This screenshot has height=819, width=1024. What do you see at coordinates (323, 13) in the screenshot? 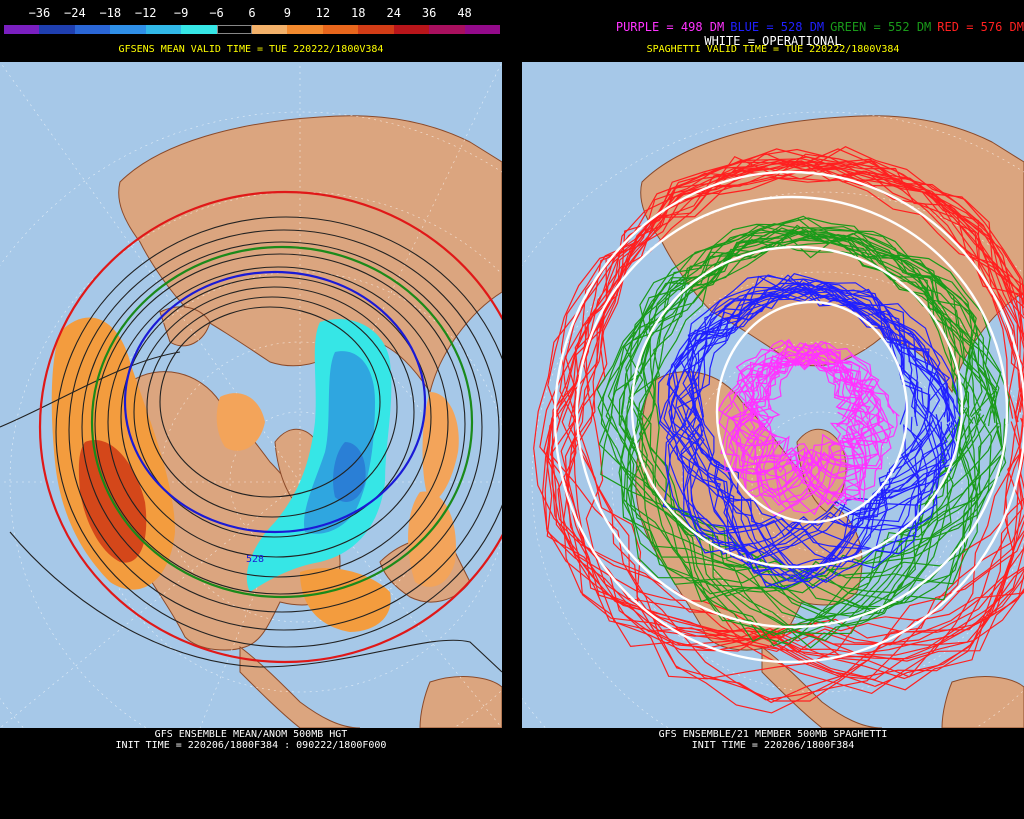
I see `colorbar-label: 12` at bounding box center [323, 13].